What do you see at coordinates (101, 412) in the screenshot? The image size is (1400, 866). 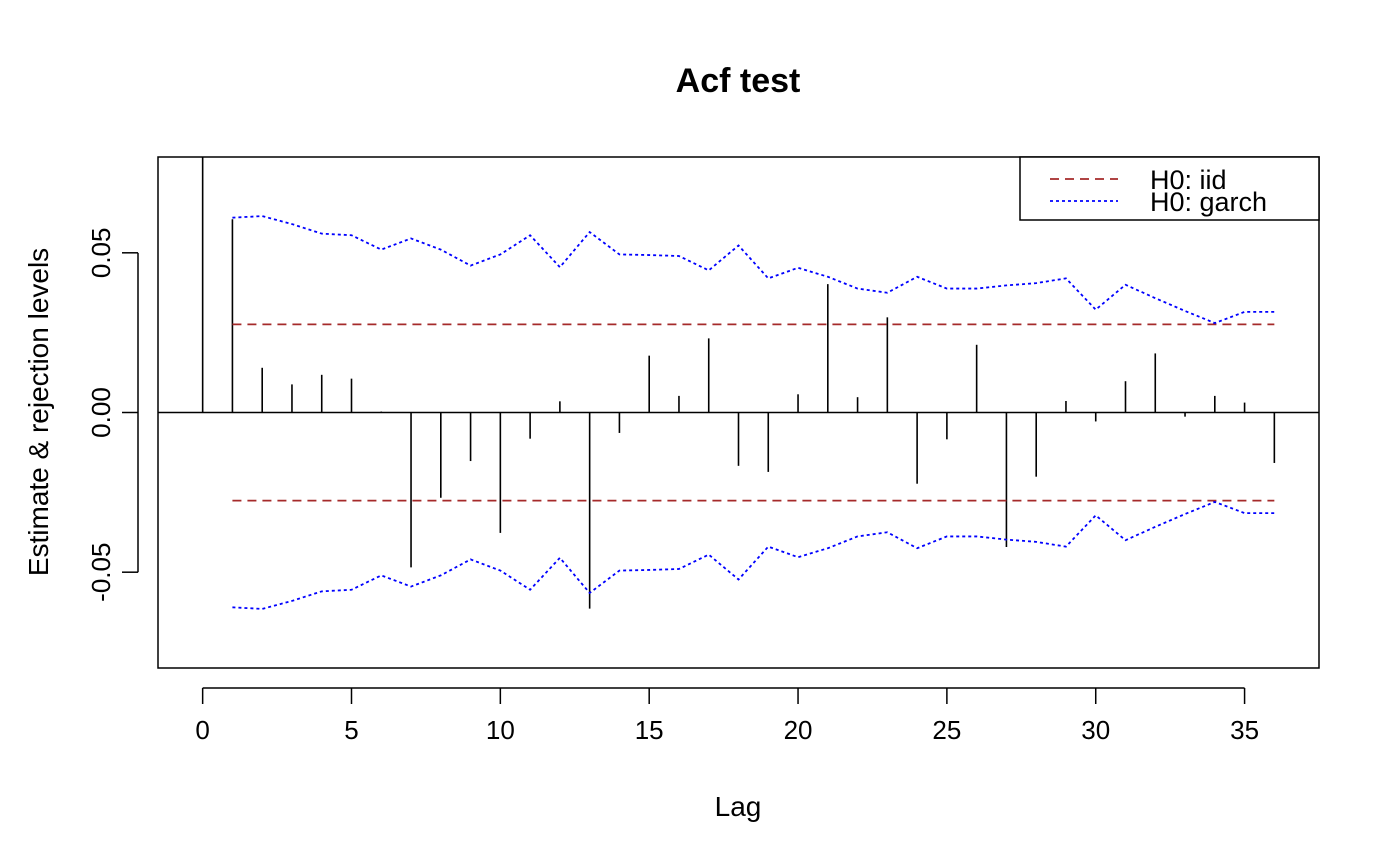 I see `y-tick-label: 0.00` at bounding box center [101, 412].